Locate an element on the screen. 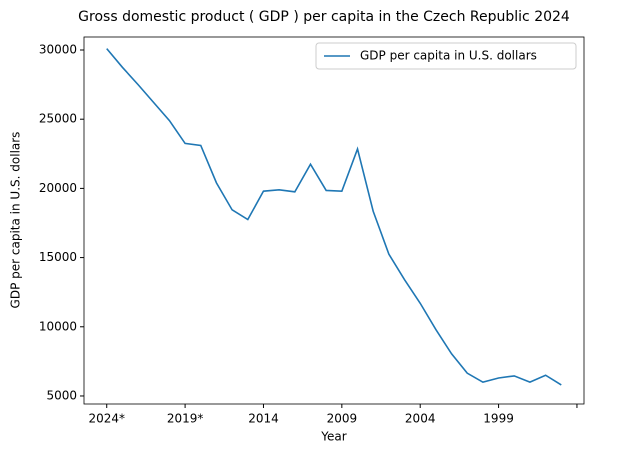 The height and width of the screenshot is (455, 632). y-axis-label: GDP per capita in U.S. dollars is located at coordinates (16, 220).